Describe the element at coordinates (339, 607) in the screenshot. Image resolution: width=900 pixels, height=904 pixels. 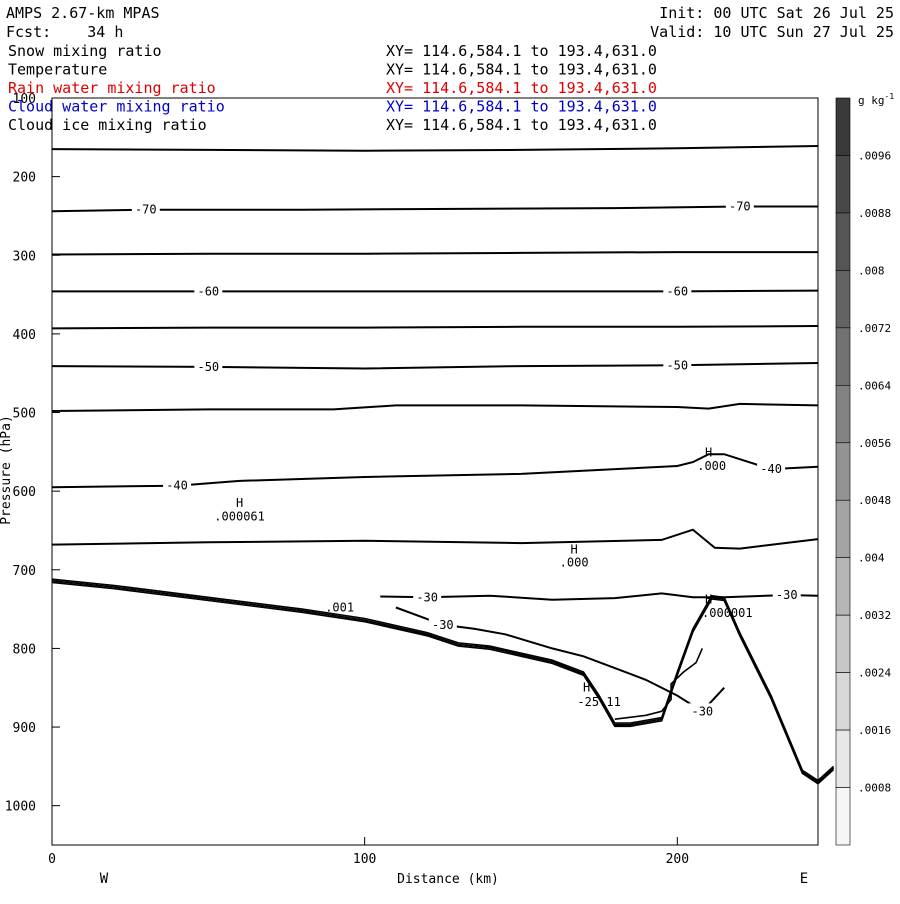
I see `extremum-annotation: .001` at that location.